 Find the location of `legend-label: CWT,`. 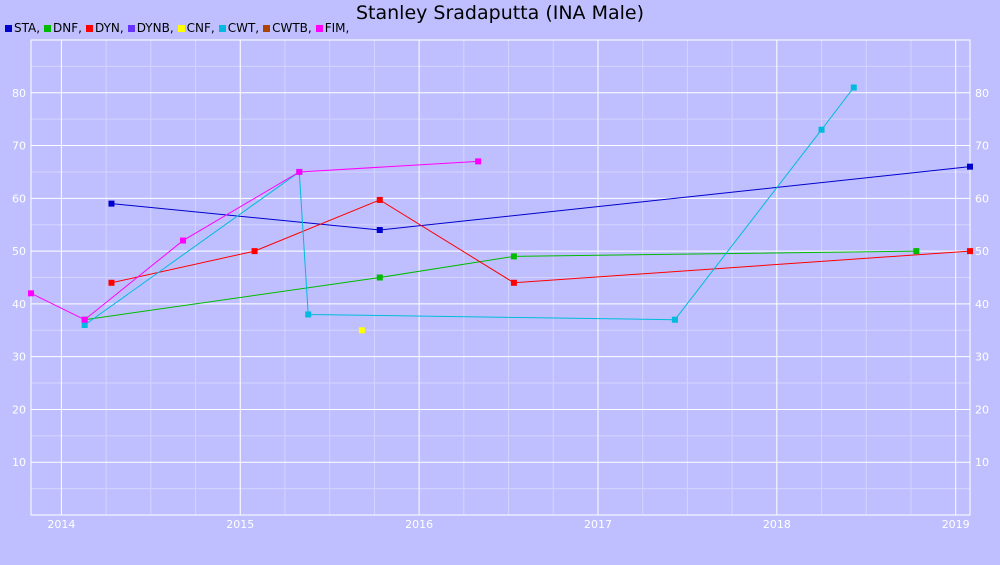

legend-label: CWT, is located at coordinates (243, 28).